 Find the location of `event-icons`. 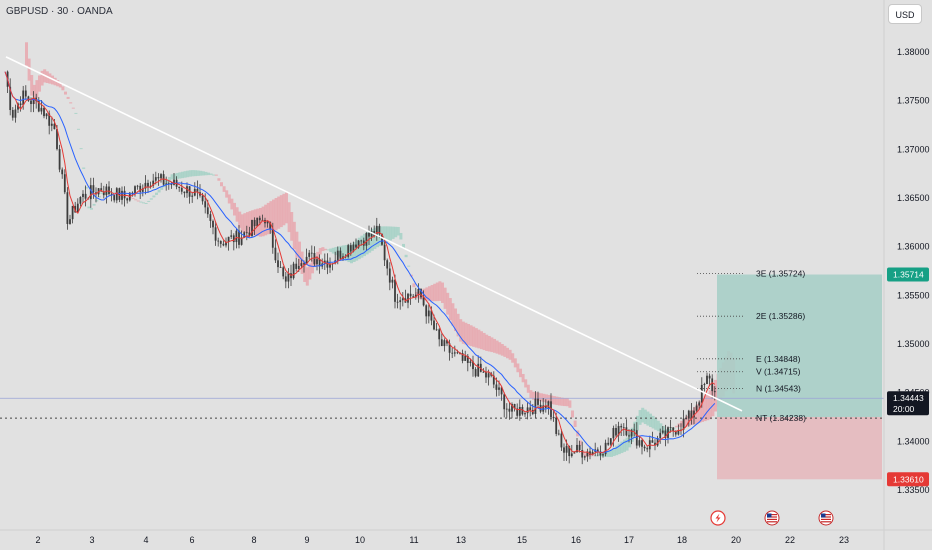

event-icons is located at coordinates (772, 518).